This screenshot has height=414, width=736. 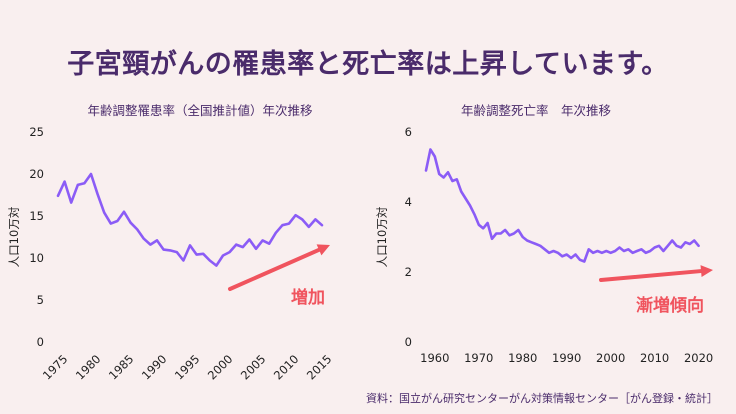 What do you see at coordinates (36, 258) in the screenshot?
I see `y-tick-label: 10` at bounding box center [36, 258].